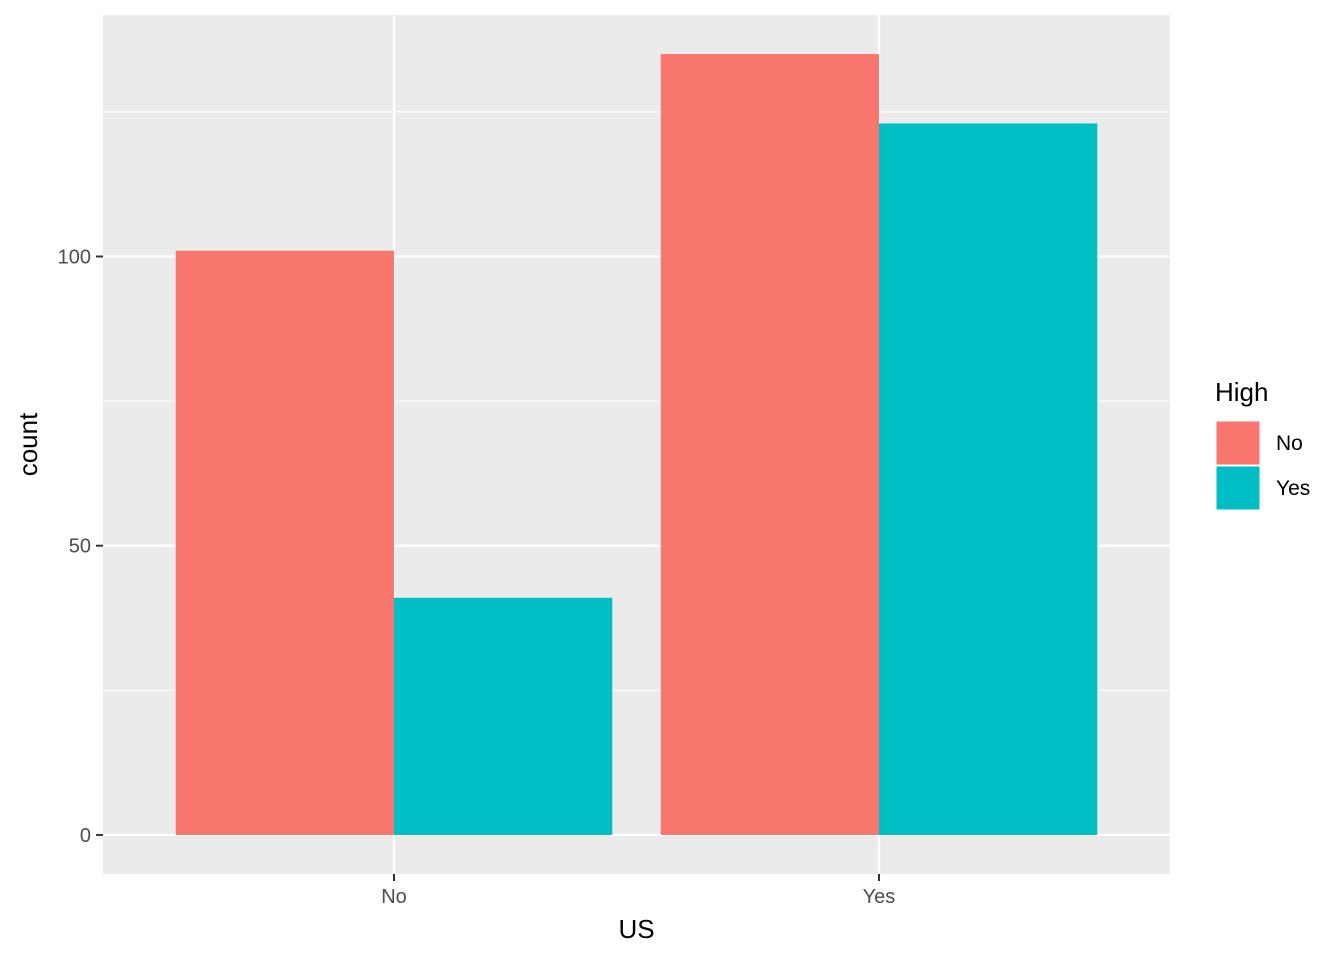 This screenshot has width=1344, height=960. Describe the element at coordinates (636, 929) in the screenshot. I see `x-axis-title: US` at that location.